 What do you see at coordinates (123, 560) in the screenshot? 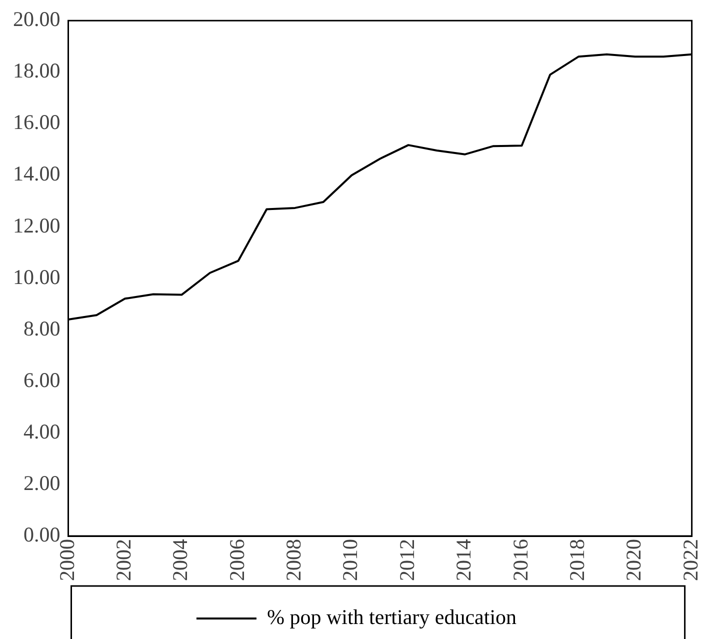
I see `x-tick-label: 2002` at bounding box center [123, 560].